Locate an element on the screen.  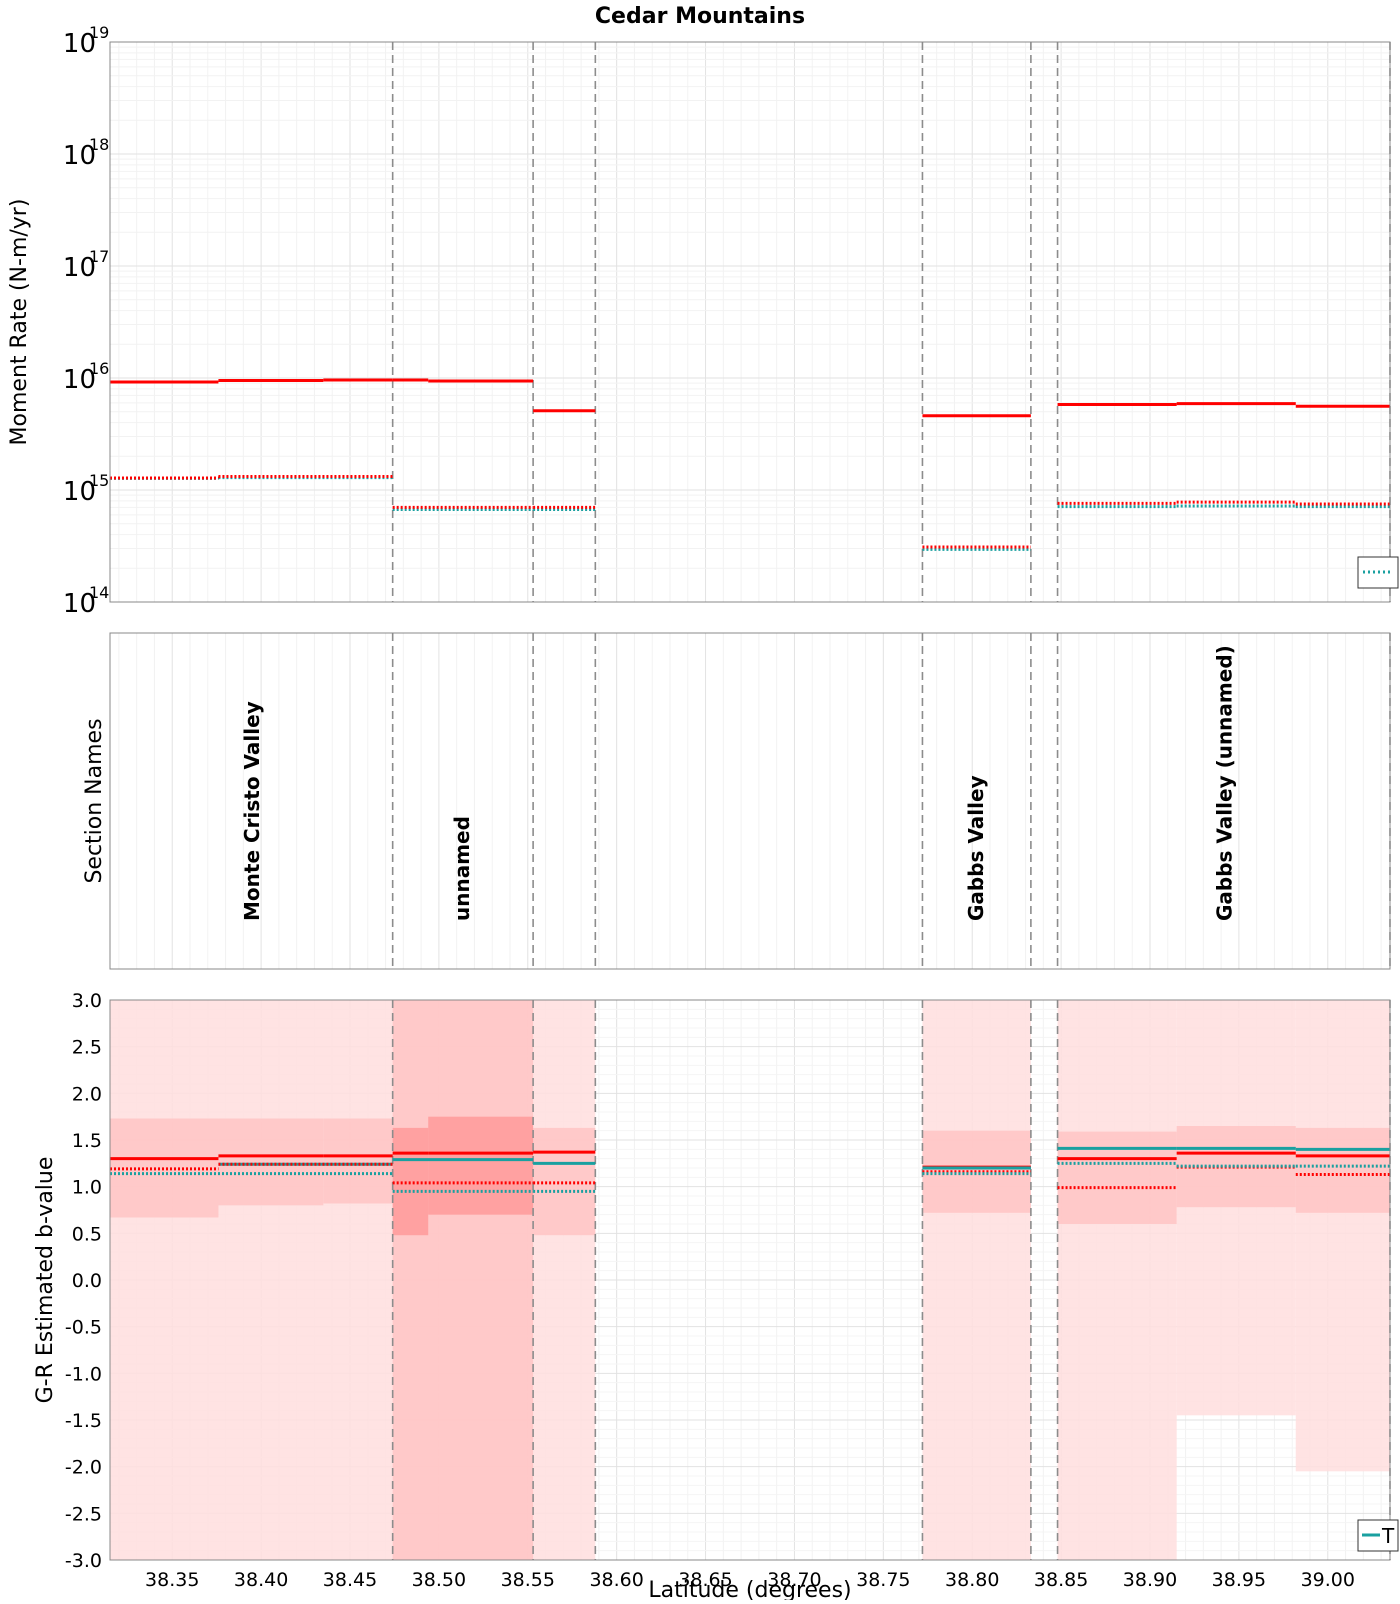
y-tick-label: 0.0 is located at coordinates (87, 1281).